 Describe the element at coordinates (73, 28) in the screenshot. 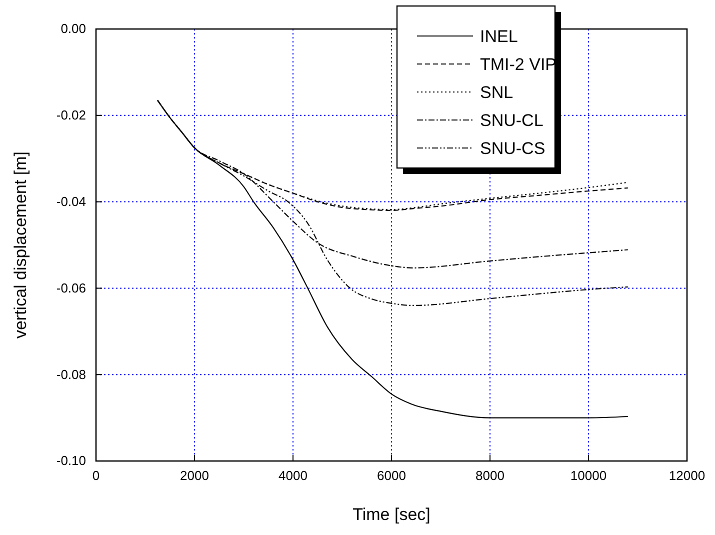

I see `y-tick-label: 0.00` at that location.